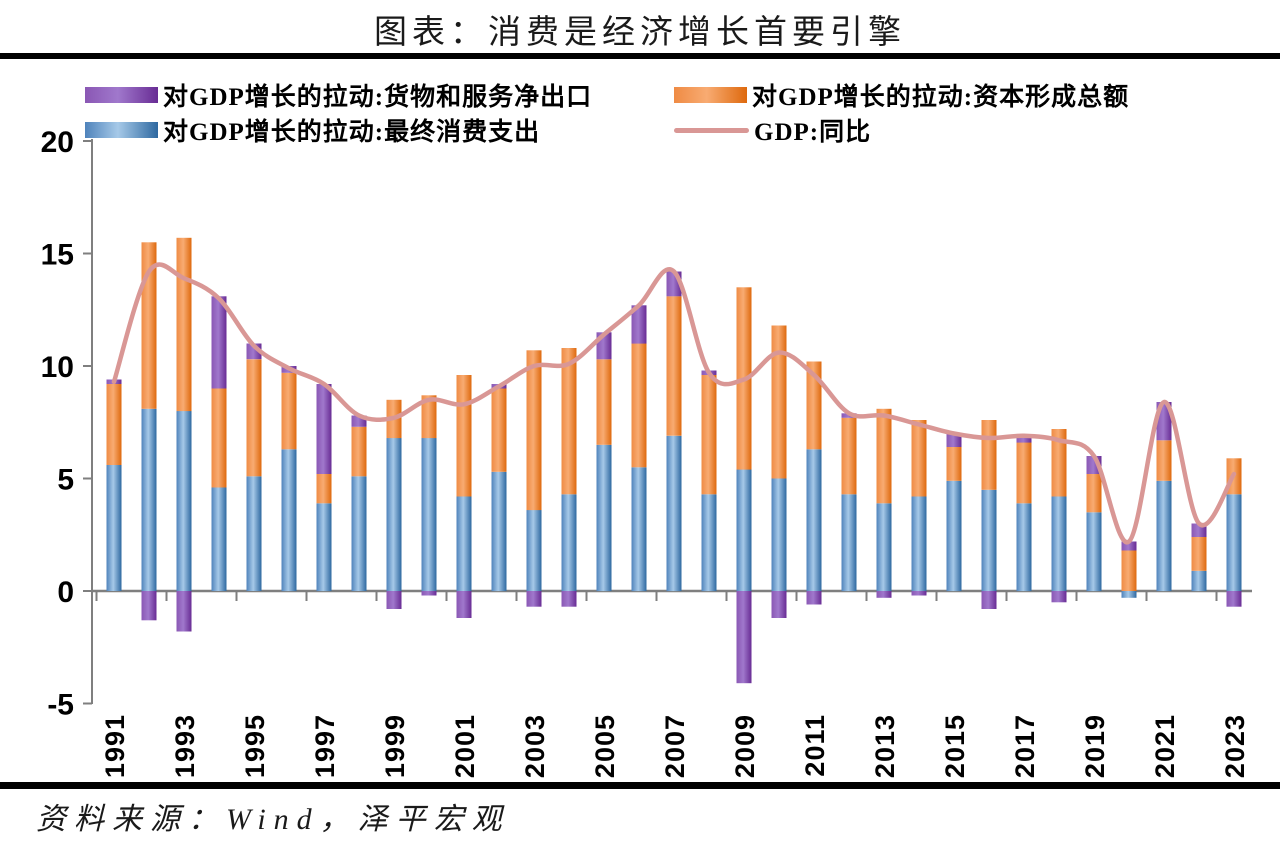 This screenshot has width=1280, height=842. Describe the element at coordinates (378, 97) in the screenshot. I see `legend-label-net-exports: 对GDP增长的拉动:货物和服务净出口` at that location.